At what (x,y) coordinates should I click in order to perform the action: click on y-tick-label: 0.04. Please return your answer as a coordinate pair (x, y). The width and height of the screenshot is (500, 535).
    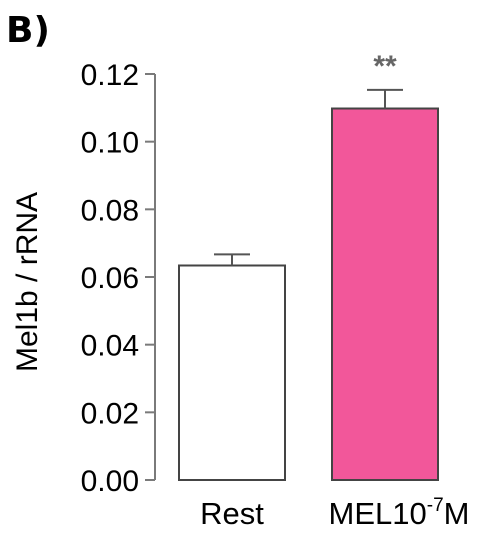
    Looking at the image, I should click on (110, 346).